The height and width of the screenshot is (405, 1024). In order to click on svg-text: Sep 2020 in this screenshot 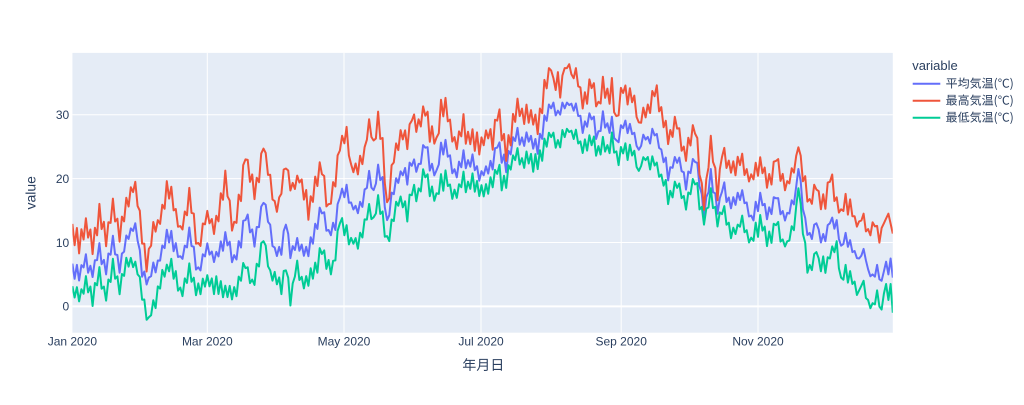, I will do `click(622, 341)`.